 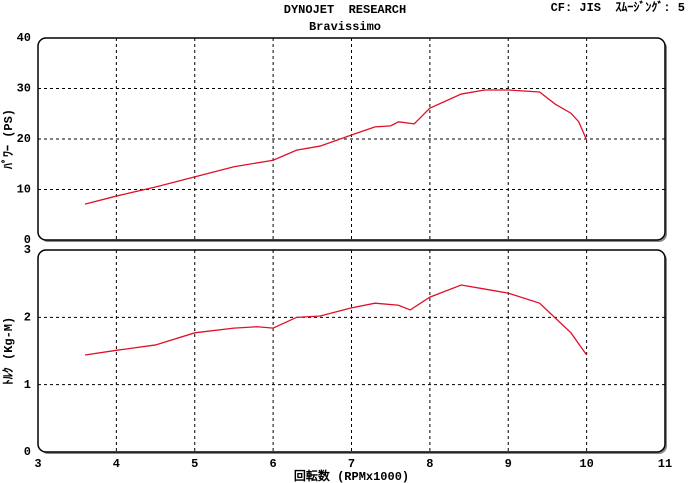 I want to click on x-axis-label: 回転数 (RPMx1000), so click(x=351, y=475).